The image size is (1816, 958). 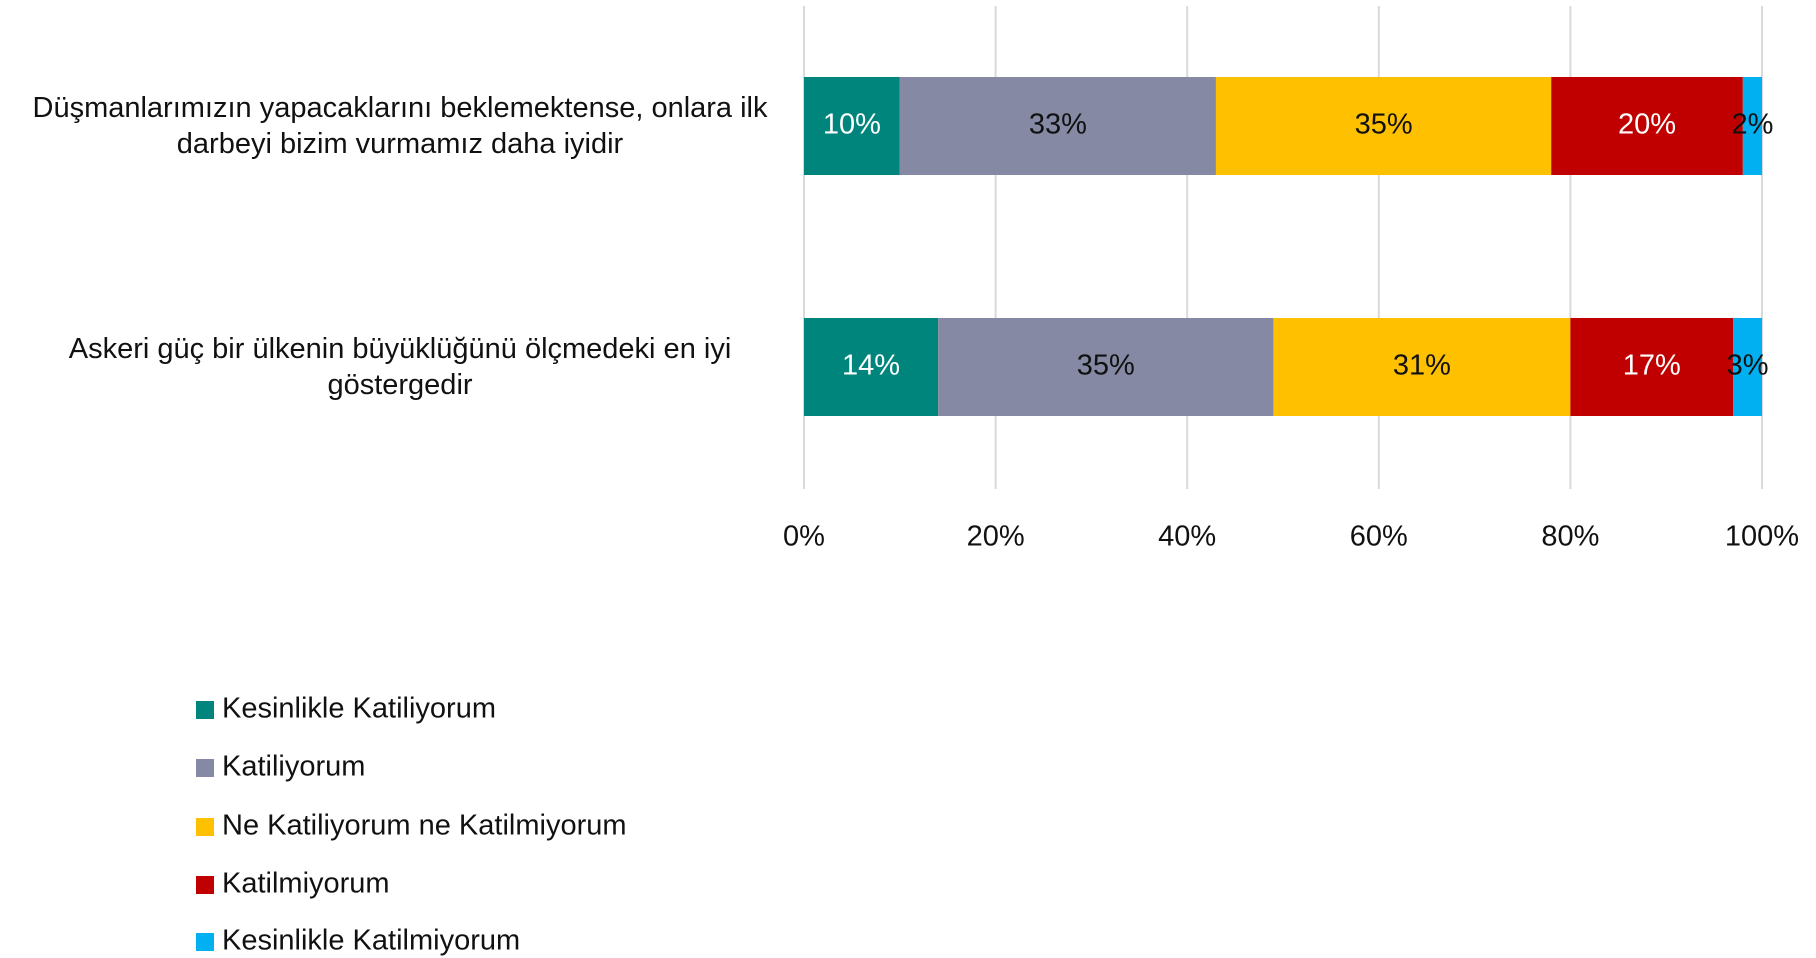 I want to click on data-label: 14%, so click(x=871, y=366).